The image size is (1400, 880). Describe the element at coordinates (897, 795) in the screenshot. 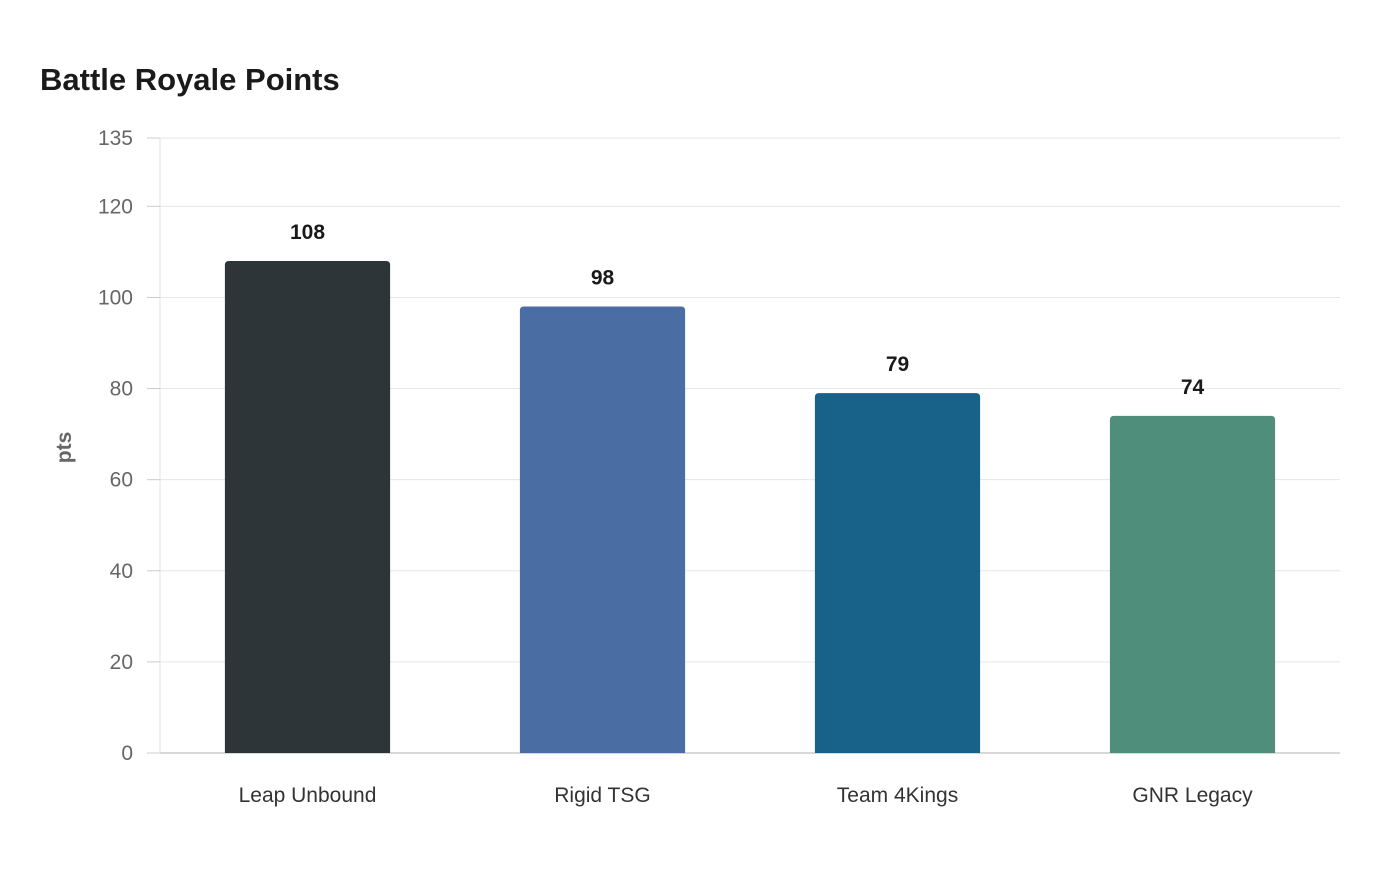

I see `category-label: Team 4Kings` at that location.